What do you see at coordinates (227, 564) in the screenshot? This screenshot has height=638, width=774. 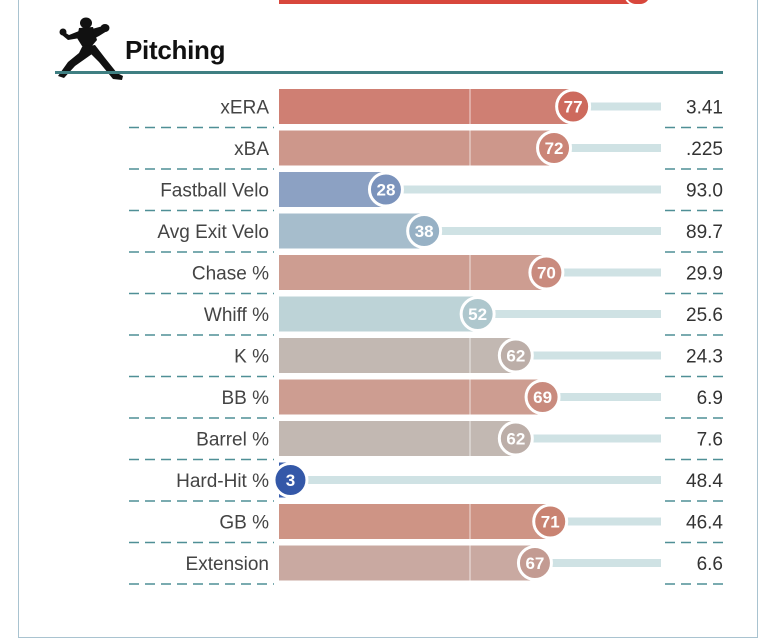 I see `metric-label: Extension` at bounding box center [227, 564].